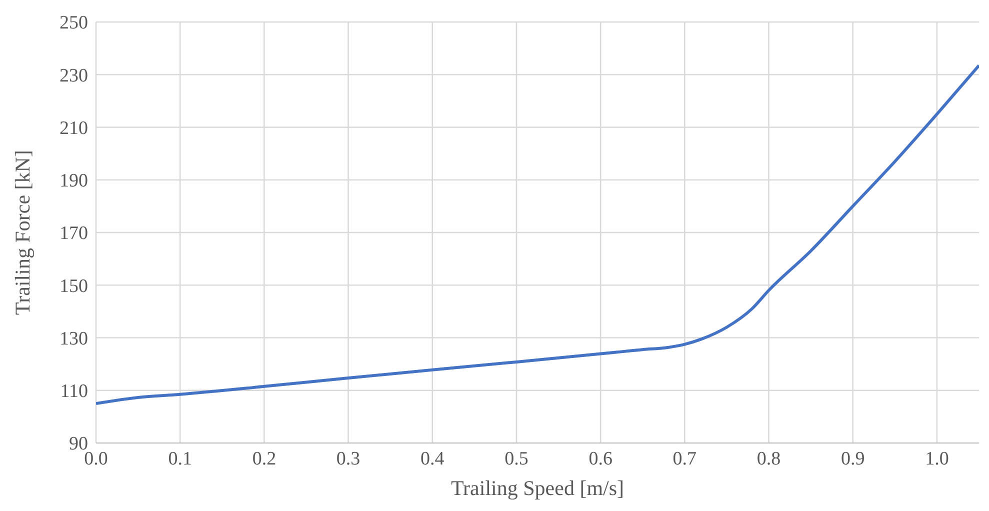 The height and width of the screenshot is (511, 989). Describe the element at coordinates (22, 232) in the screenshot. I see `y-axis-title: Trailing Force [kN]` at that location.